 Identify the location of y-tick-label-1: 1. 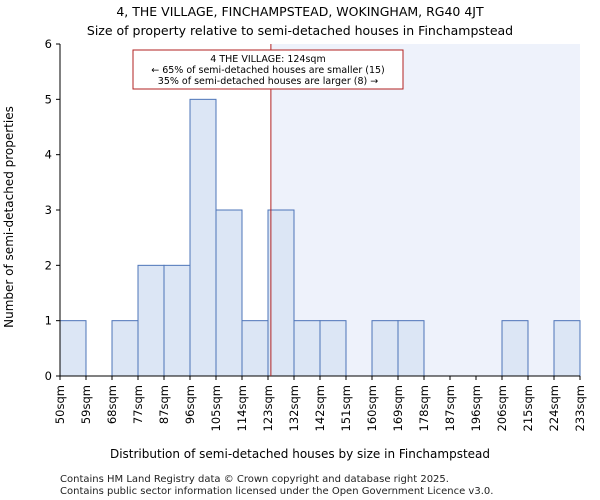
(48, 321).